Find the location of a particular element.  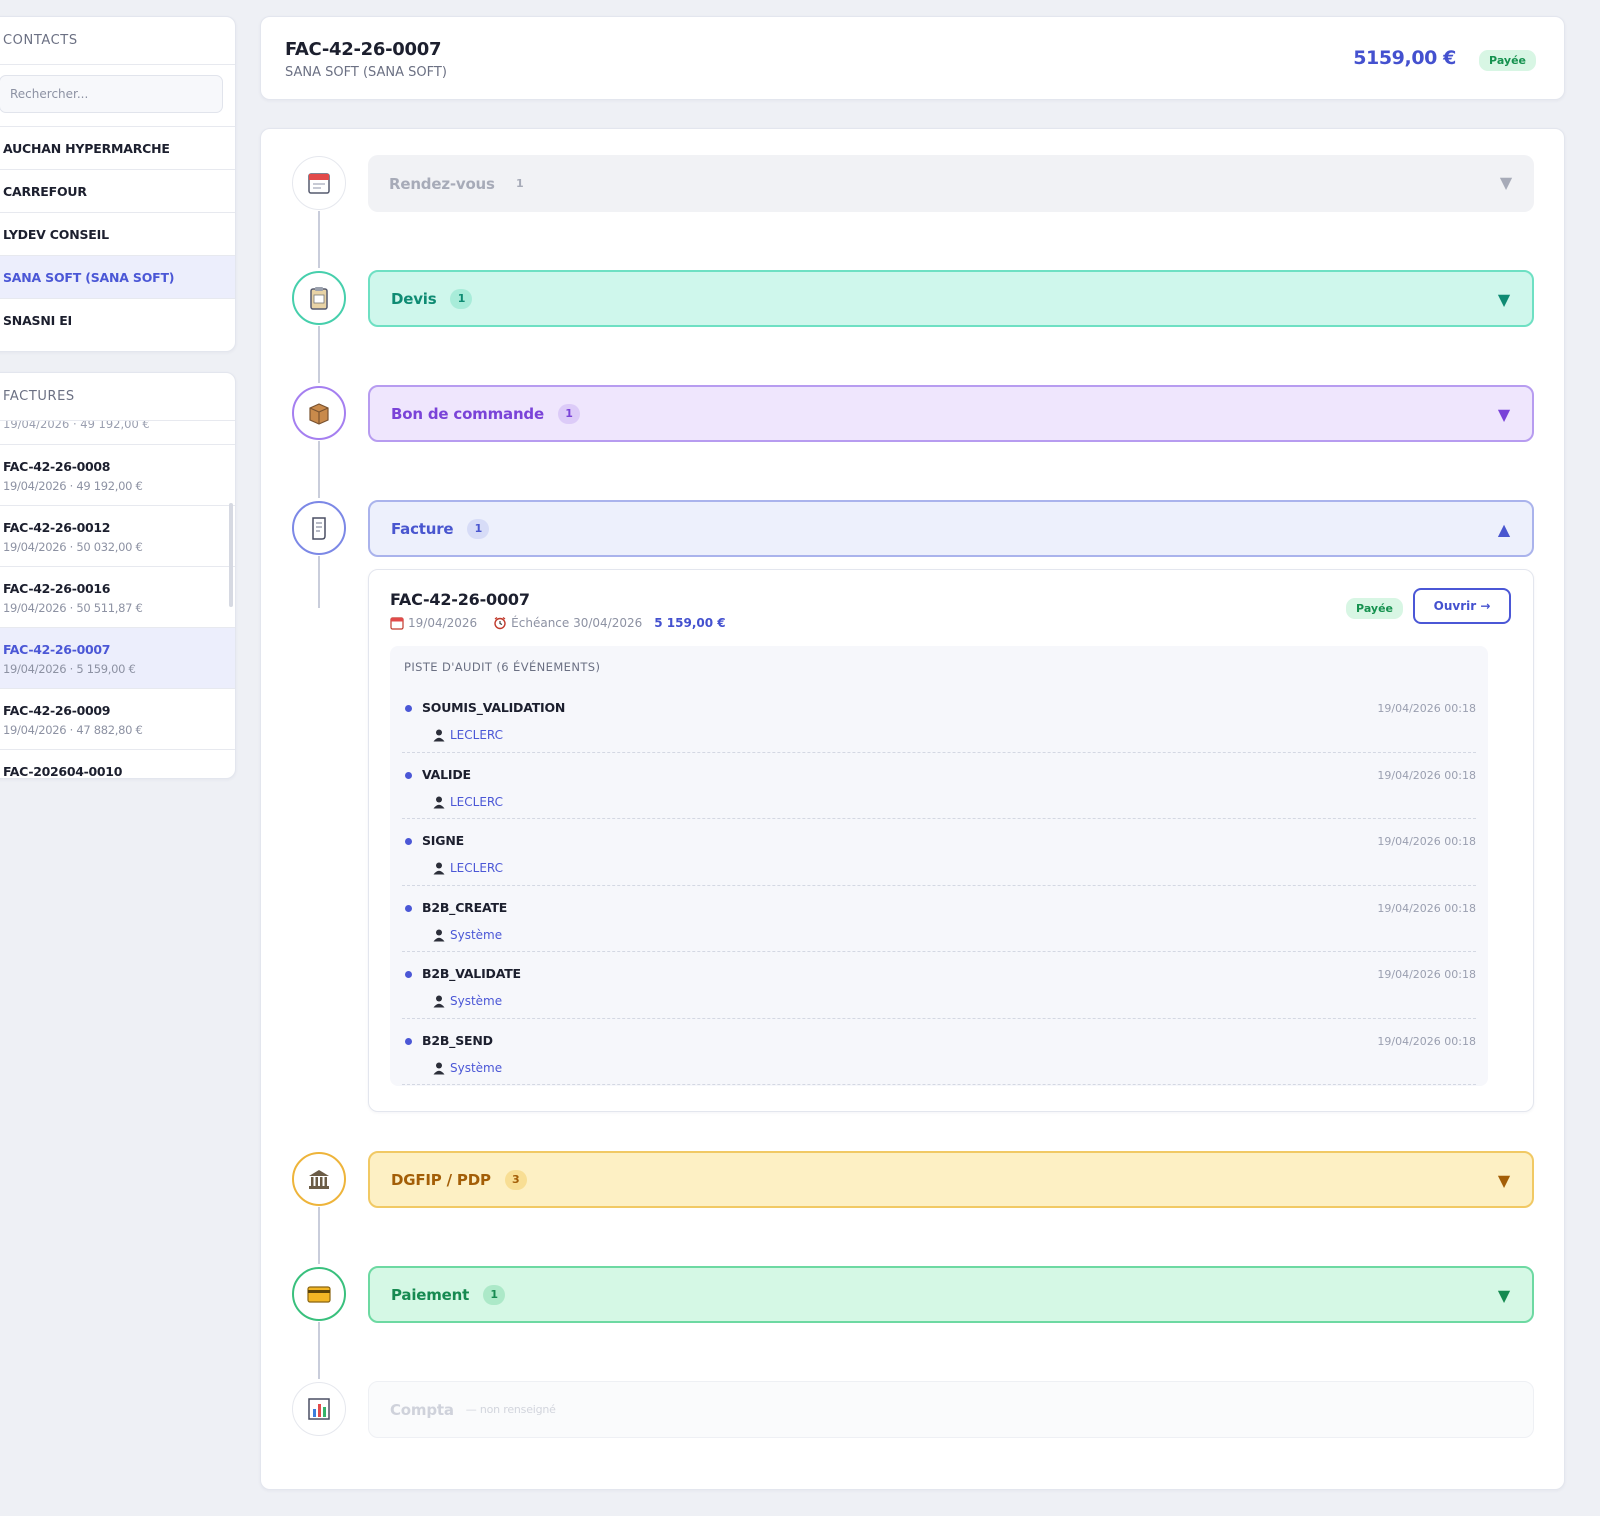

audit-event: B2B_VALIDATE Système 19/04/2026 00:18 is located at coordinates (939, 985).